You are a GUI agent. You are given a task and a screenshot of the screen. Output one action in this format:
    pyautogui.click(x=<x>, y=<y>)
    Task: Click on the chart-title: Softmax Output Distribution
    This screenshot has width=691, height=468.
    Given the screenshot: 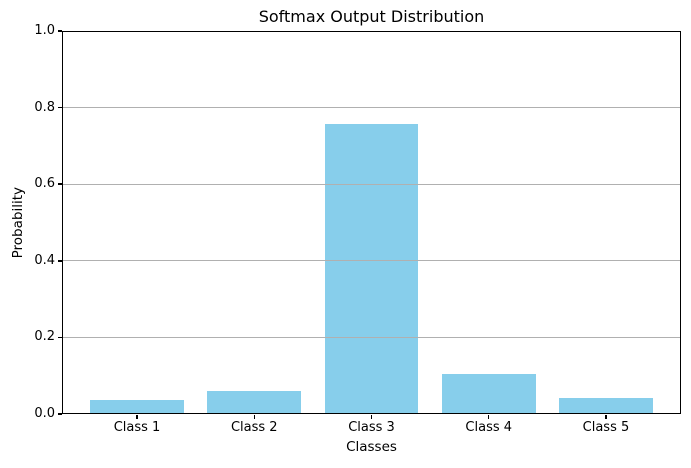 What is the action you would take?
    pyautogui.click(x=371, y=16)
    